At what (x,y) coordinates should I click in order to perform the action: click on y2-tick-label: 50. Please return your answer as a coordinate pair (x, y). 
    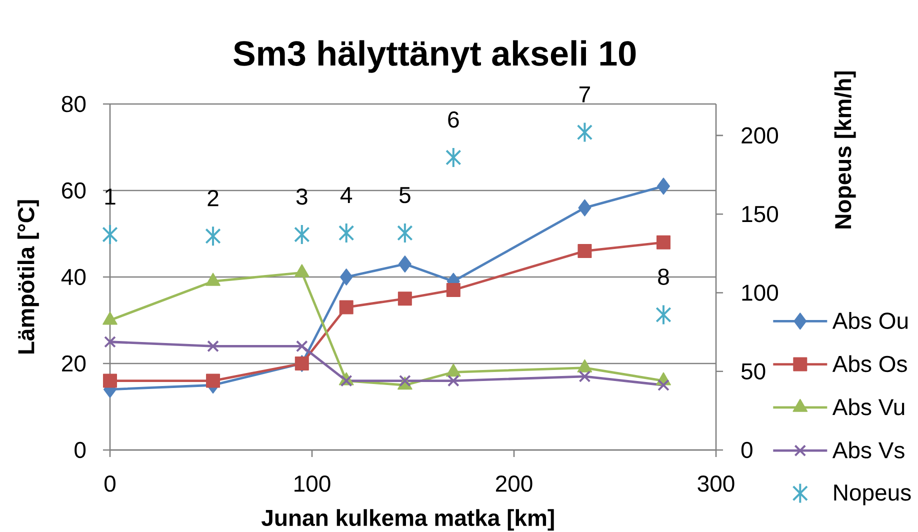
    Looking at the image, I should click on (753, 371).